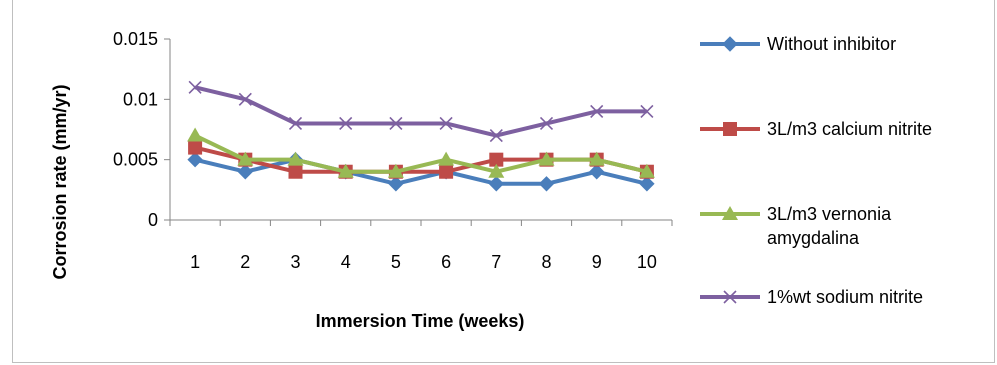 This screenshot has width=997, height=365. Describe the element at coordinates (135, 39) in the screenshot. I see `y-tick-label: 0.015` at that location.